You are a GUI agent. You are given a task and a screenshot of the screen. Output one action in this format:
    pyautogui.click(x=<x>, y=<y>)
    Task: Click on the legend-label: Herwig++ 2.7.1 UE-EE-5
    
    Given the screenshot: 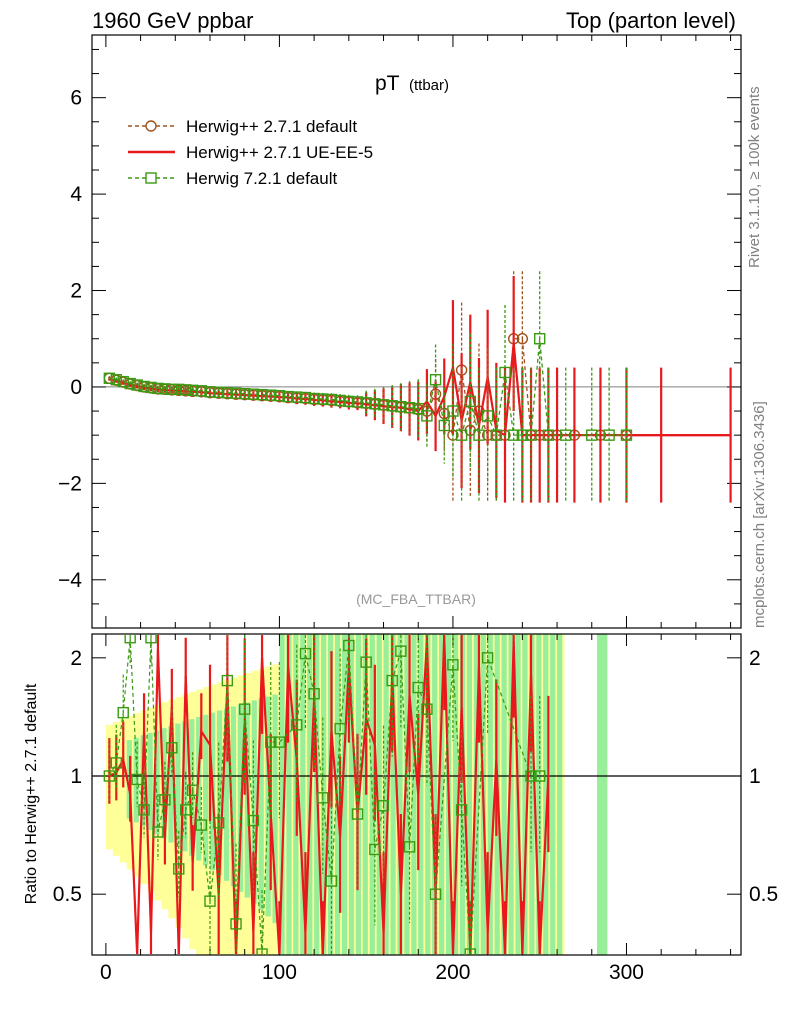 What is the action you would take?
    pyautogui.click(x=279, y=152)
    